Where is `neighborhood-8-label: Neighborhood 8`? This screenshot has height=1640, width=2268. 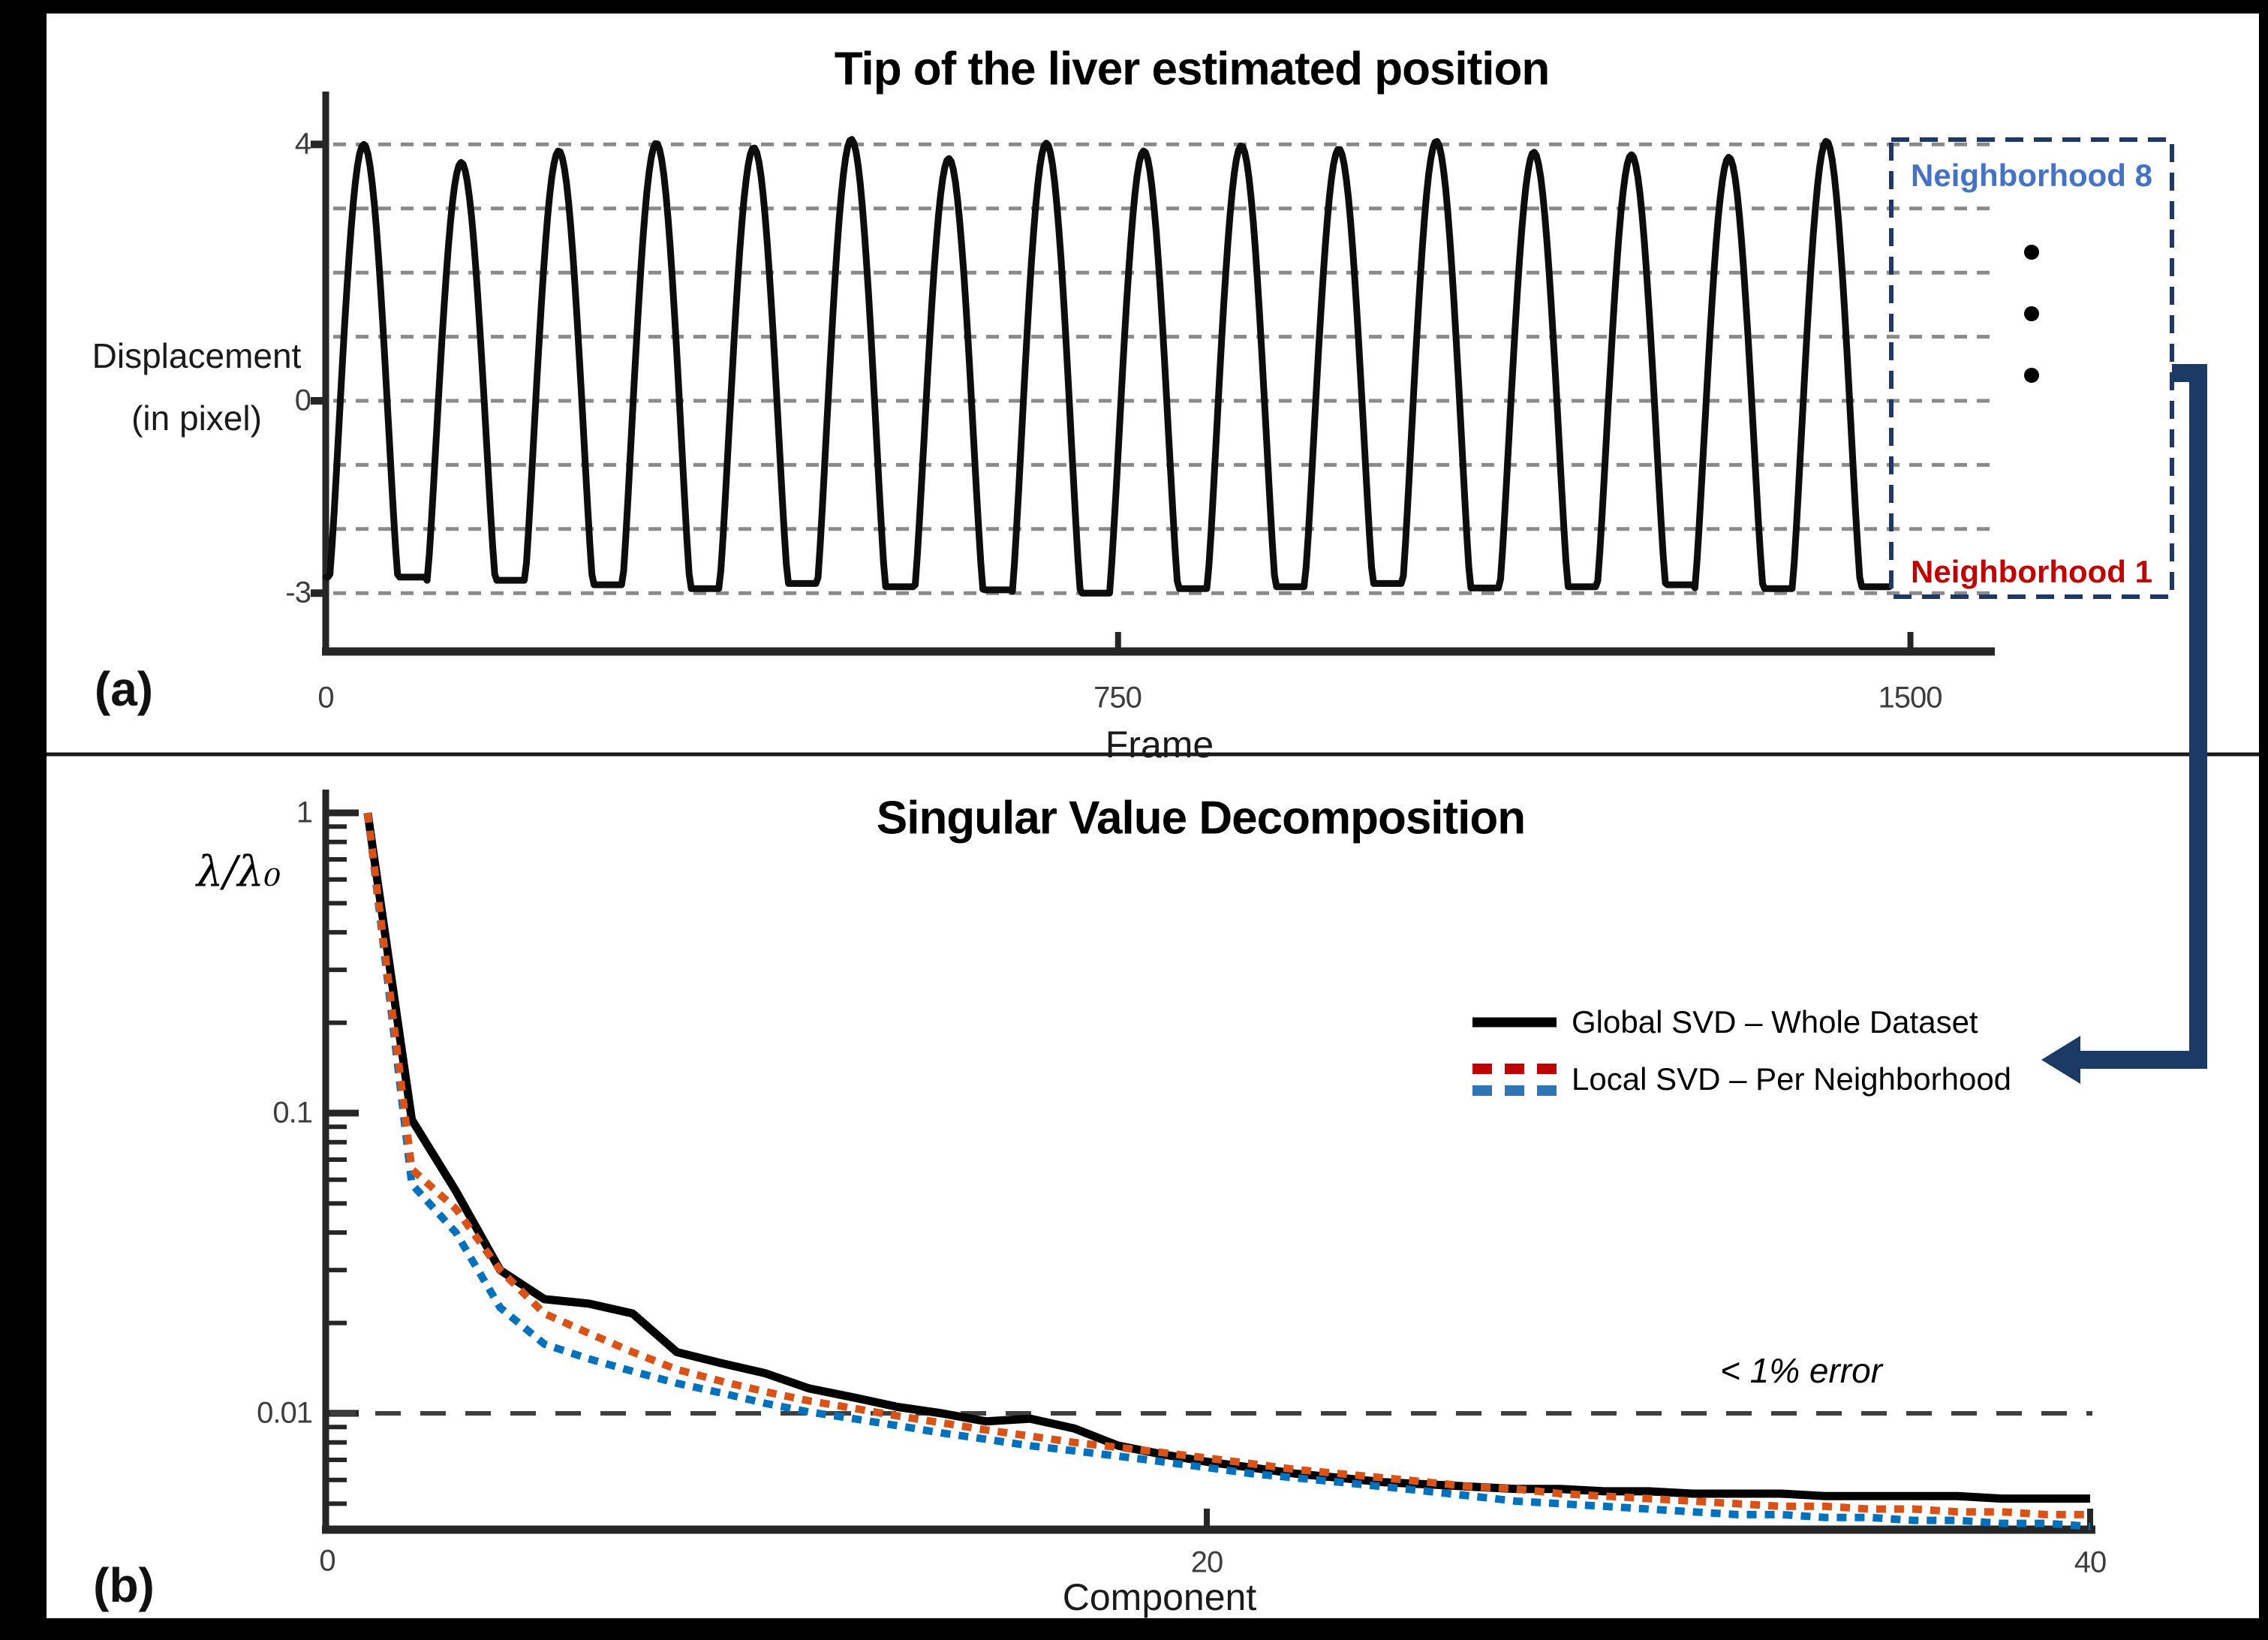 neighborhood-8-label: Neighborhood 8 is located at coordinates (2031, 175).